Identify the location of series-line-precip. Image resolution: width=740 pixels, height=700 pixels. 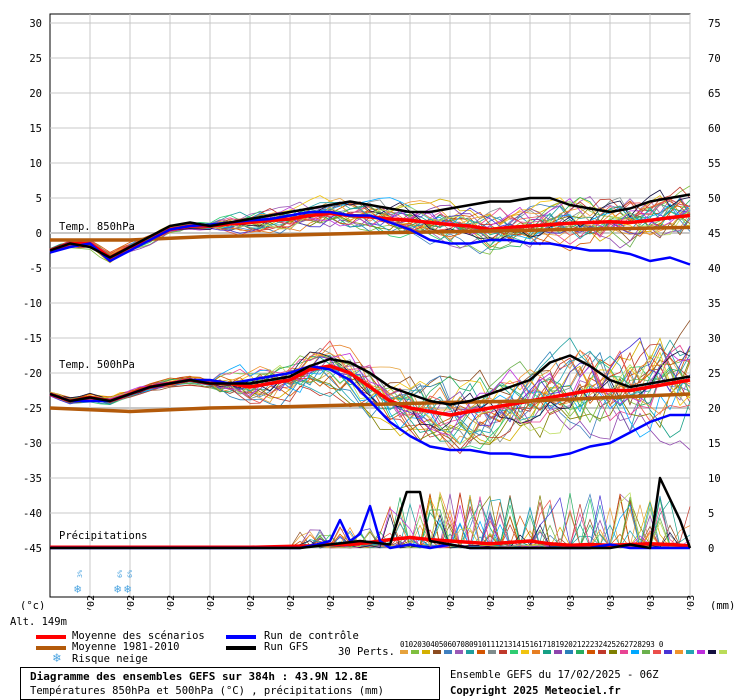
(371, 513).